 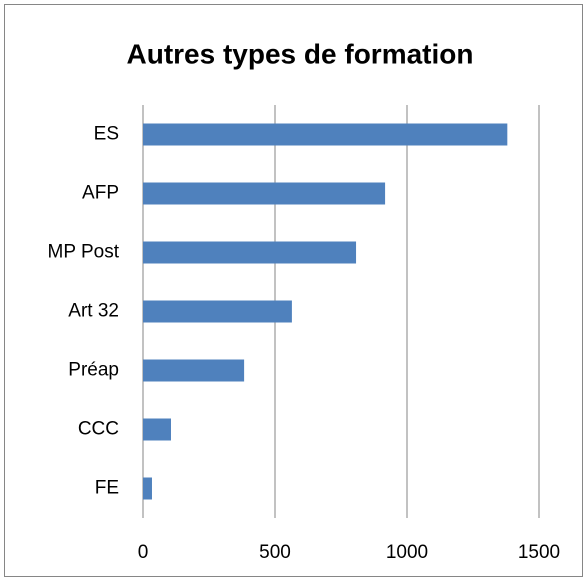 I want to click on y-tick-label: FE, so click(x=107, y=488).